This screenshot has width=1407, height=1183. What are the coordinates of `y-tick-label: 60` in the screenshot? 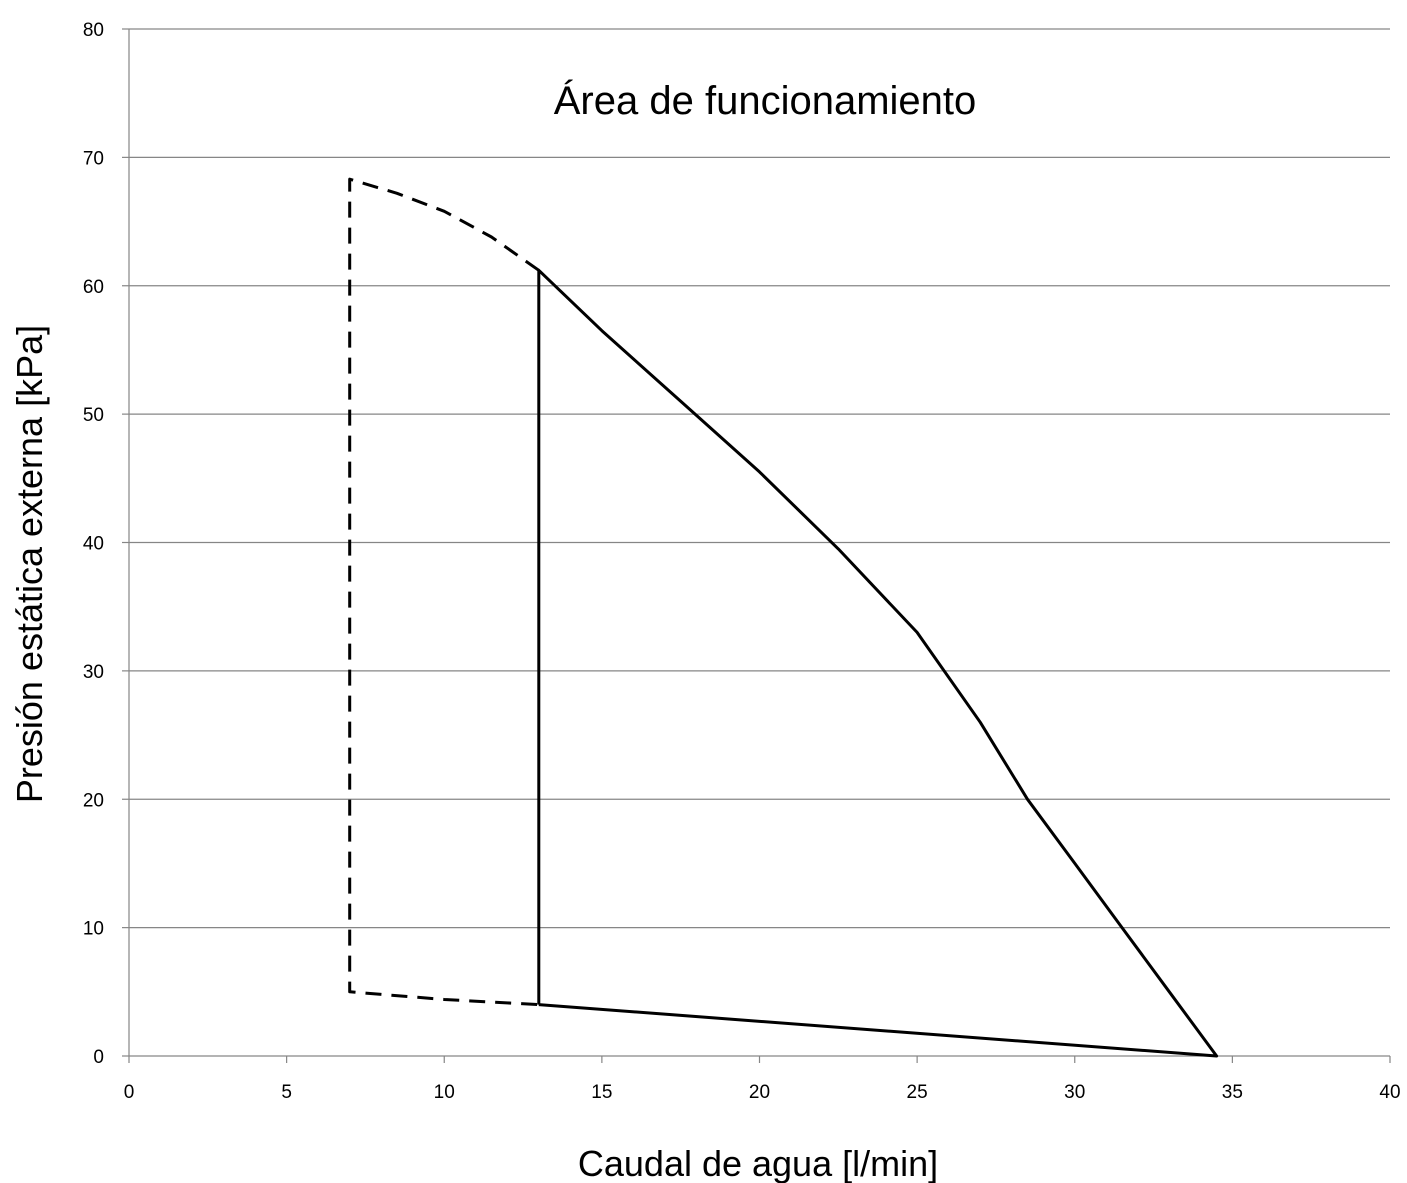 It's located at (93, 287).